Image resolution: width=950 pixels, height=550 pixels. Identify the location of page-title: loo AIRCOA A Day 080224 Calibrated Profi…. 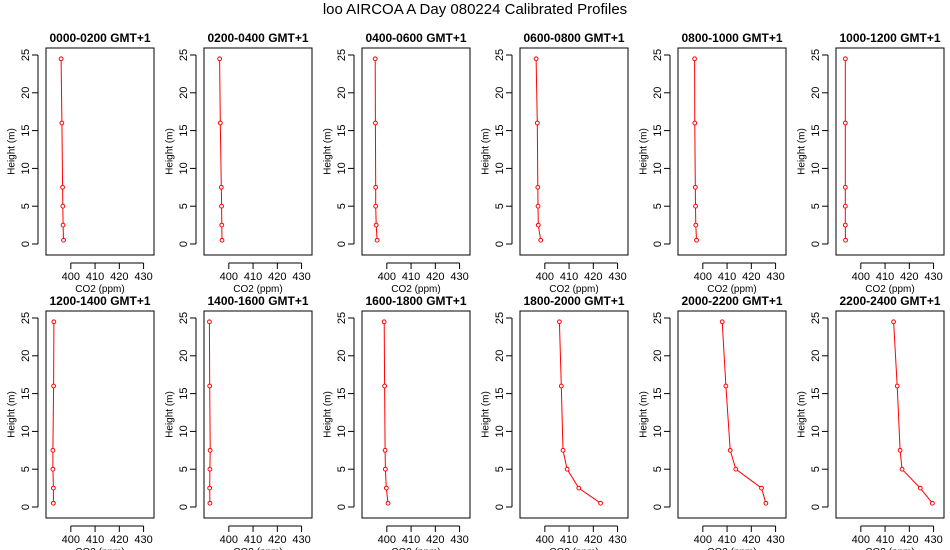
(475, 9).